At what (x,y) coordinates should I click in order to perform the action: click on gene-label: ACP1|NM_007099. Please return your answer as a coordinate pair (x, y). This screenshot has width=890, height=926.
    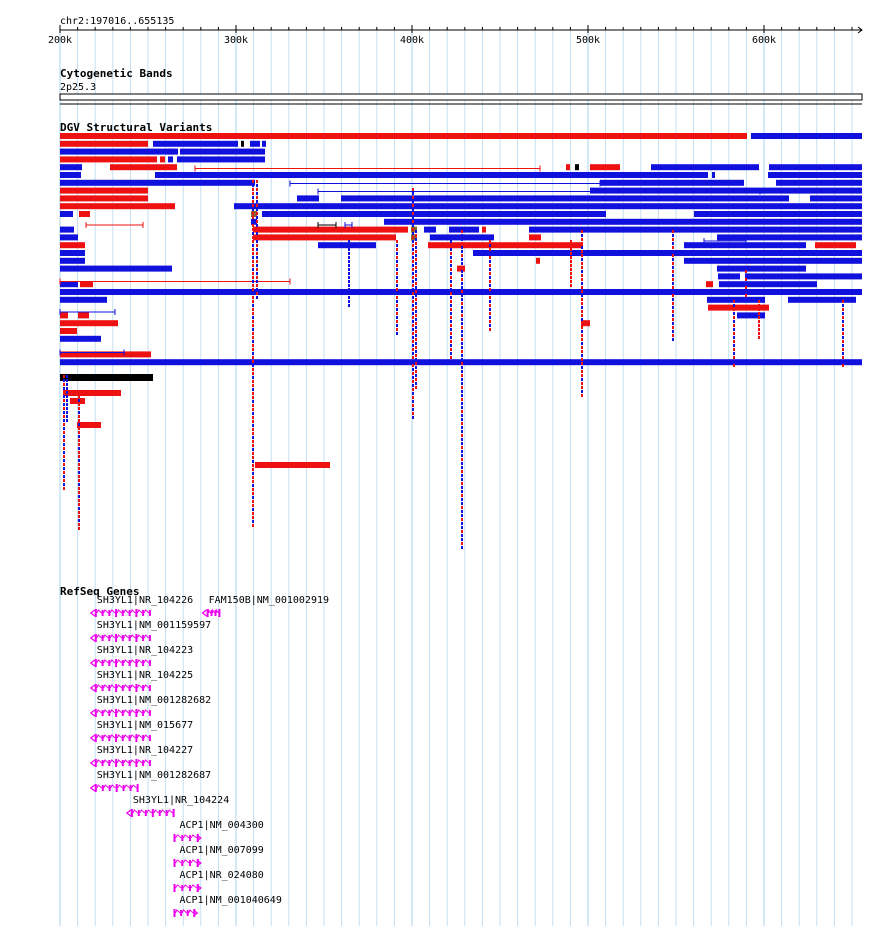
    Looking at the image, I should click on (222, 850).